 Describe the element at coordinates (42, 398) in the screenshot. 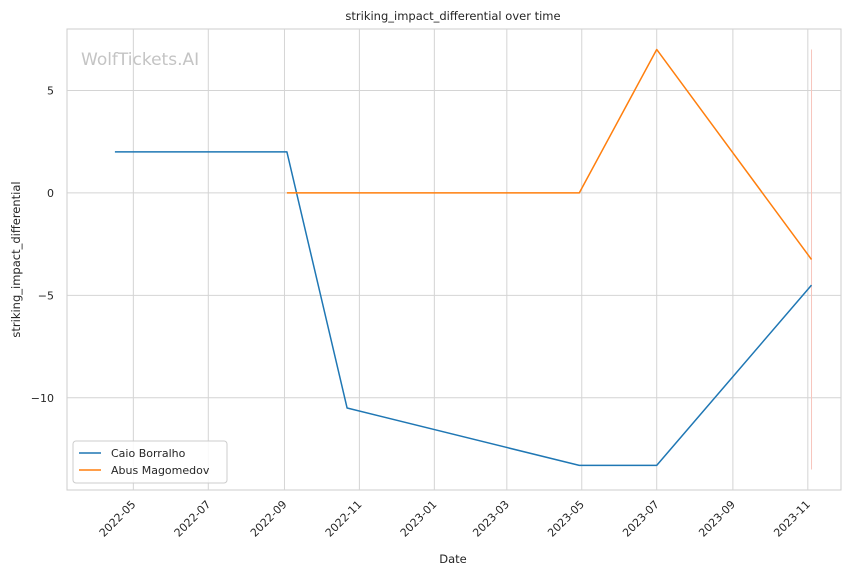

I see `y-tick-label: −10` at that location.